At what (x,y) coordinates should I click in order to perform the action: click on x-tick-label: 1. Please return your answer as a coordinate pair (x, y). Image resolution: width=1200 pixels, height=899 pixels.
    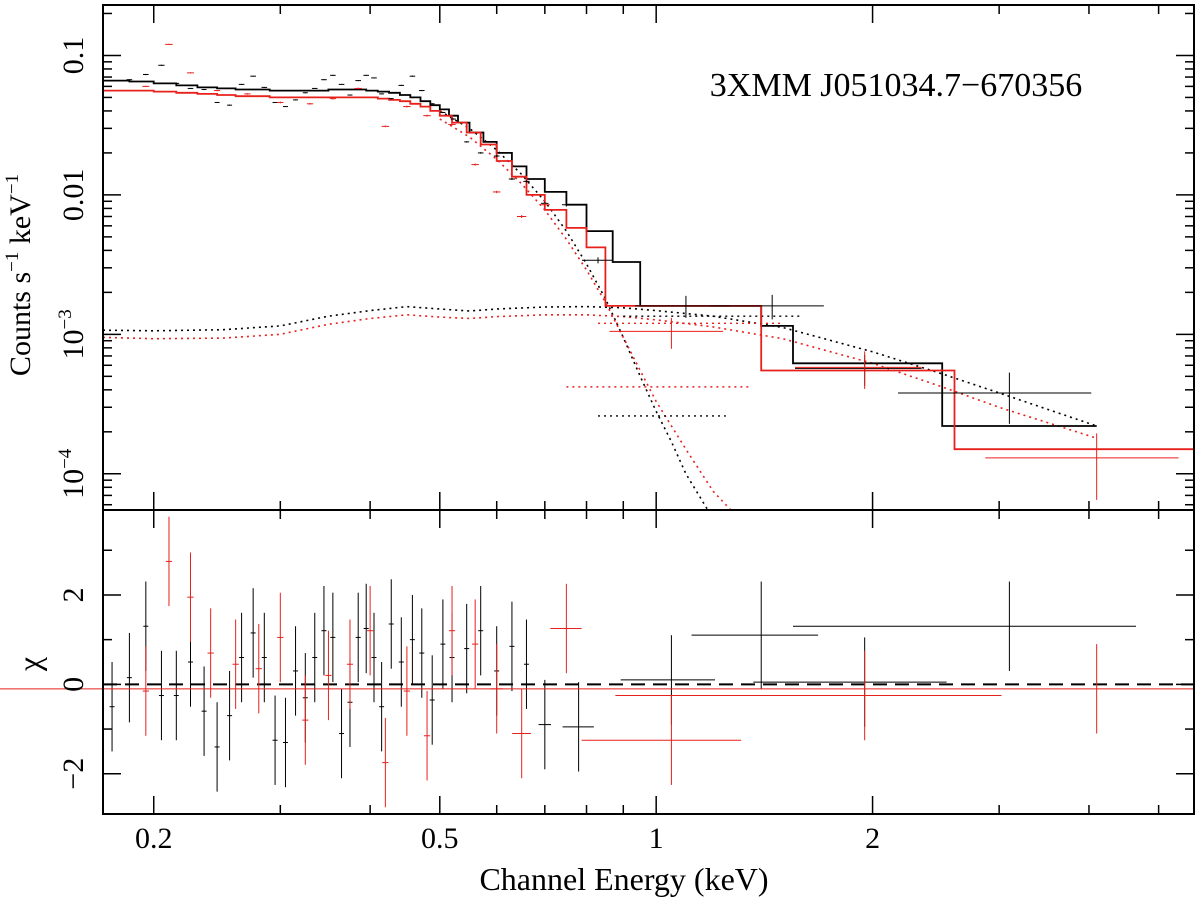
    Looking at the image, I should click on (656, 838).